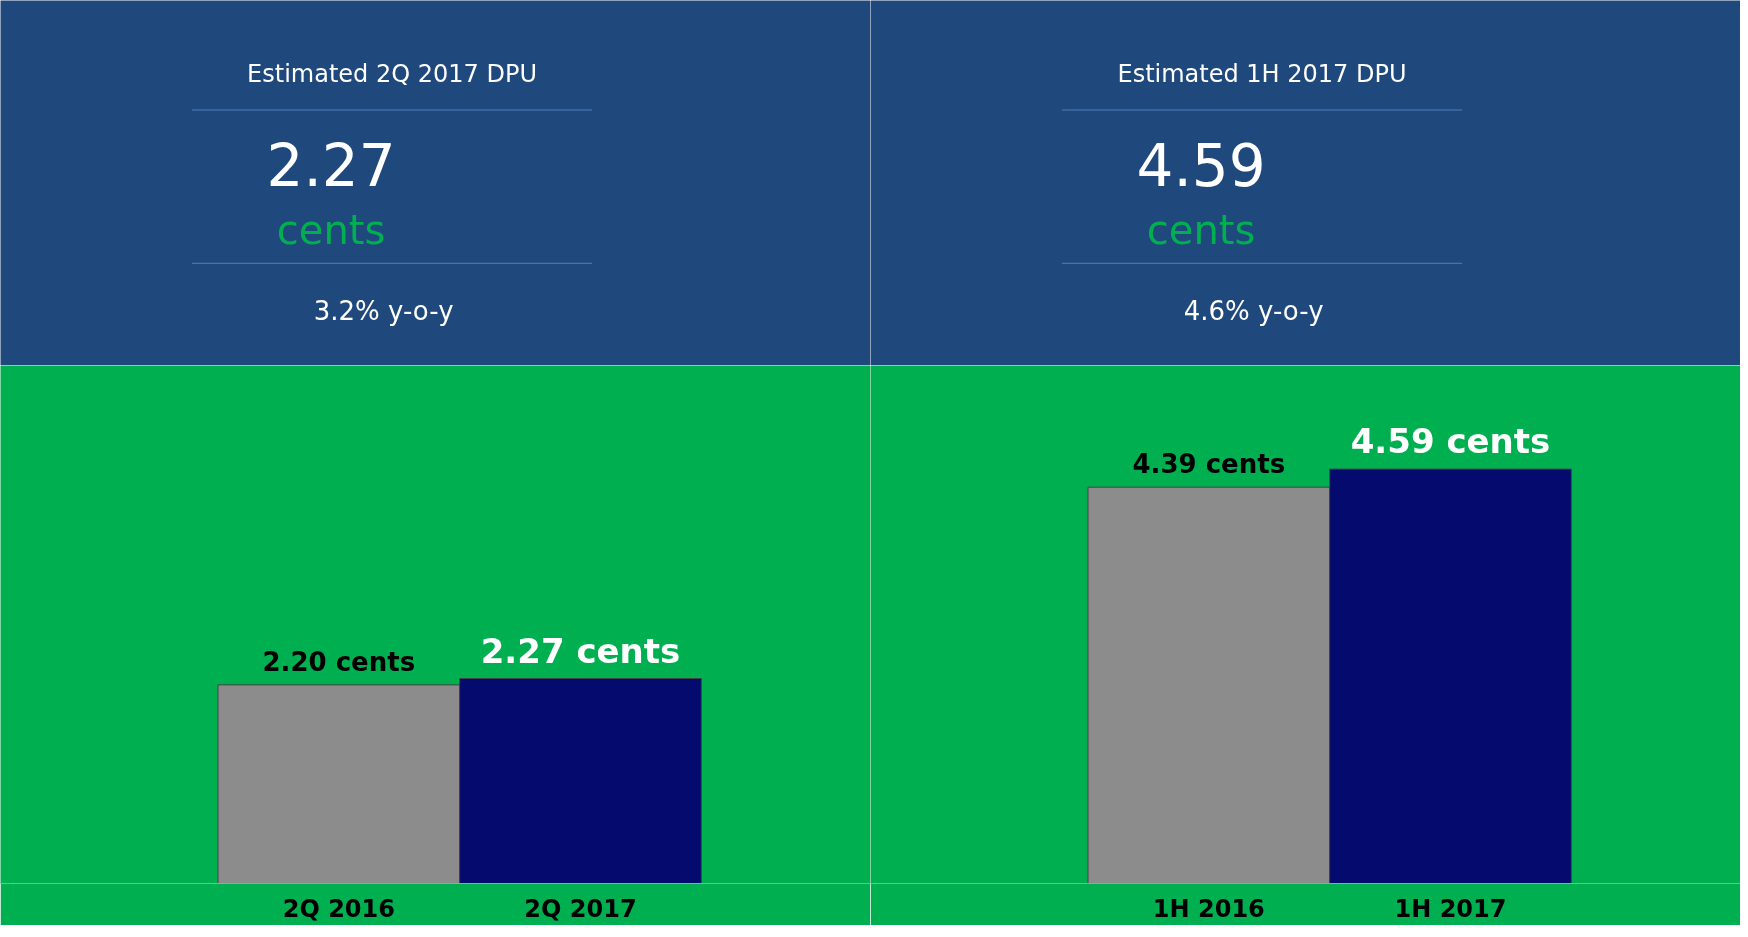 The width and height of the screenshot is (1748, 937). Describe the element at coordinates (383, 310) in the screenshot. I see `text: 3.2% y-o-y` at that location.